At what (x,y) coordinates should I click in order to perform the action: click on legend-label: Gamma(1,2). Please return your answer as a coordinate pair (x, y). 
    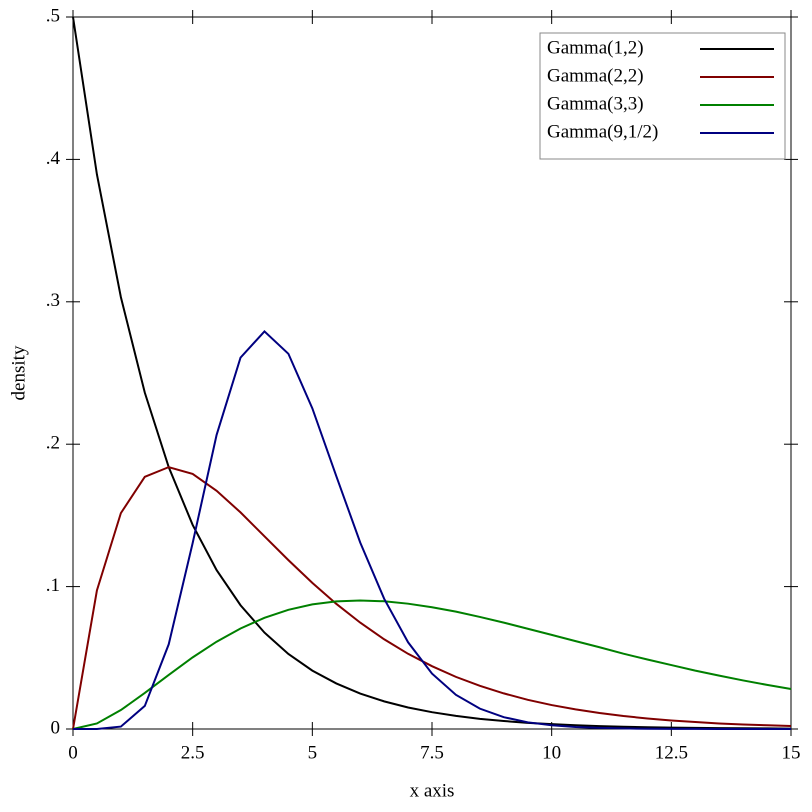
    Looking at the image, I should click on (595, 47).